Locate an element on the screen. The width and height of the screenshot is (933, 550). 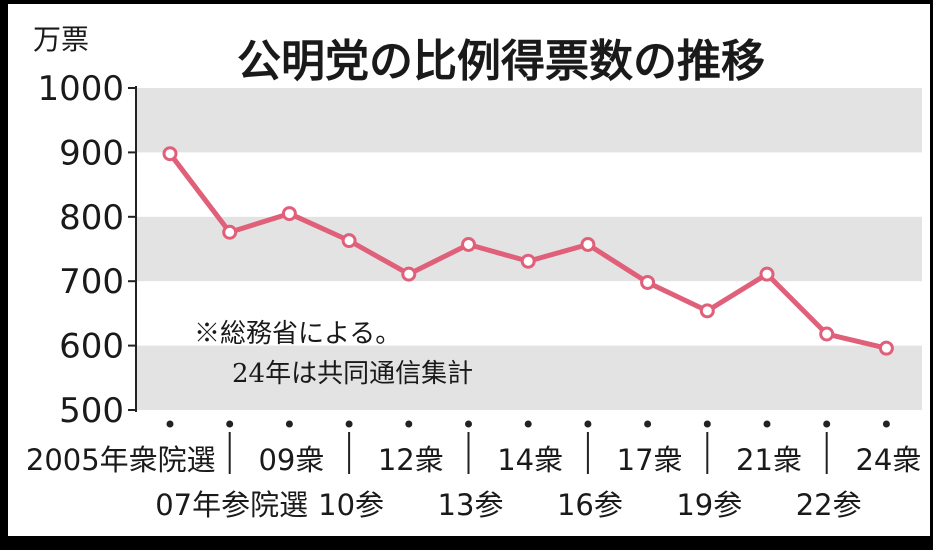
y-tick-label: 1000 is located at coordinates (80, 89).